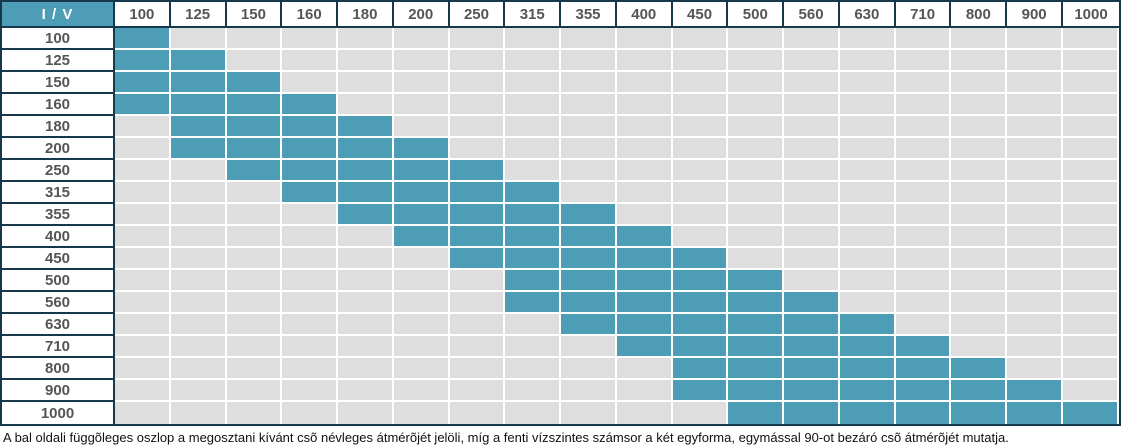 The height and width of the screenshot is (446, 1121). Describe the element at coordinates (1091, 15) in the screenshot. I see `column-header: 1000` at that location.